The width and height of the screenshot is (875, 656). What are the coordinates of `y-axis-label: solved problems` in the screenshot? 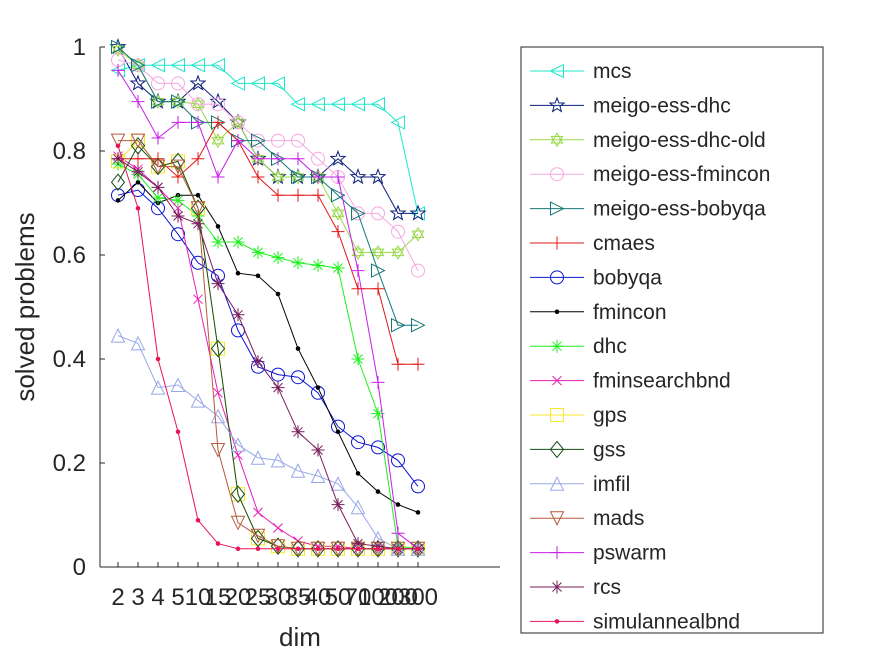 It's located at (25, 306).